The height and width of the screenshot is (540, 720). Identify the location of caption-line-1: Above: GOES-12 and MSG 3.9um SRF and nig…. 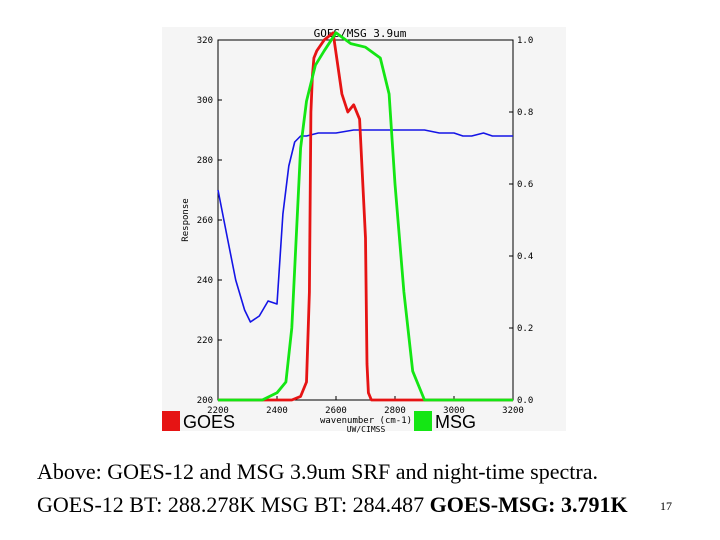
(317, 471).